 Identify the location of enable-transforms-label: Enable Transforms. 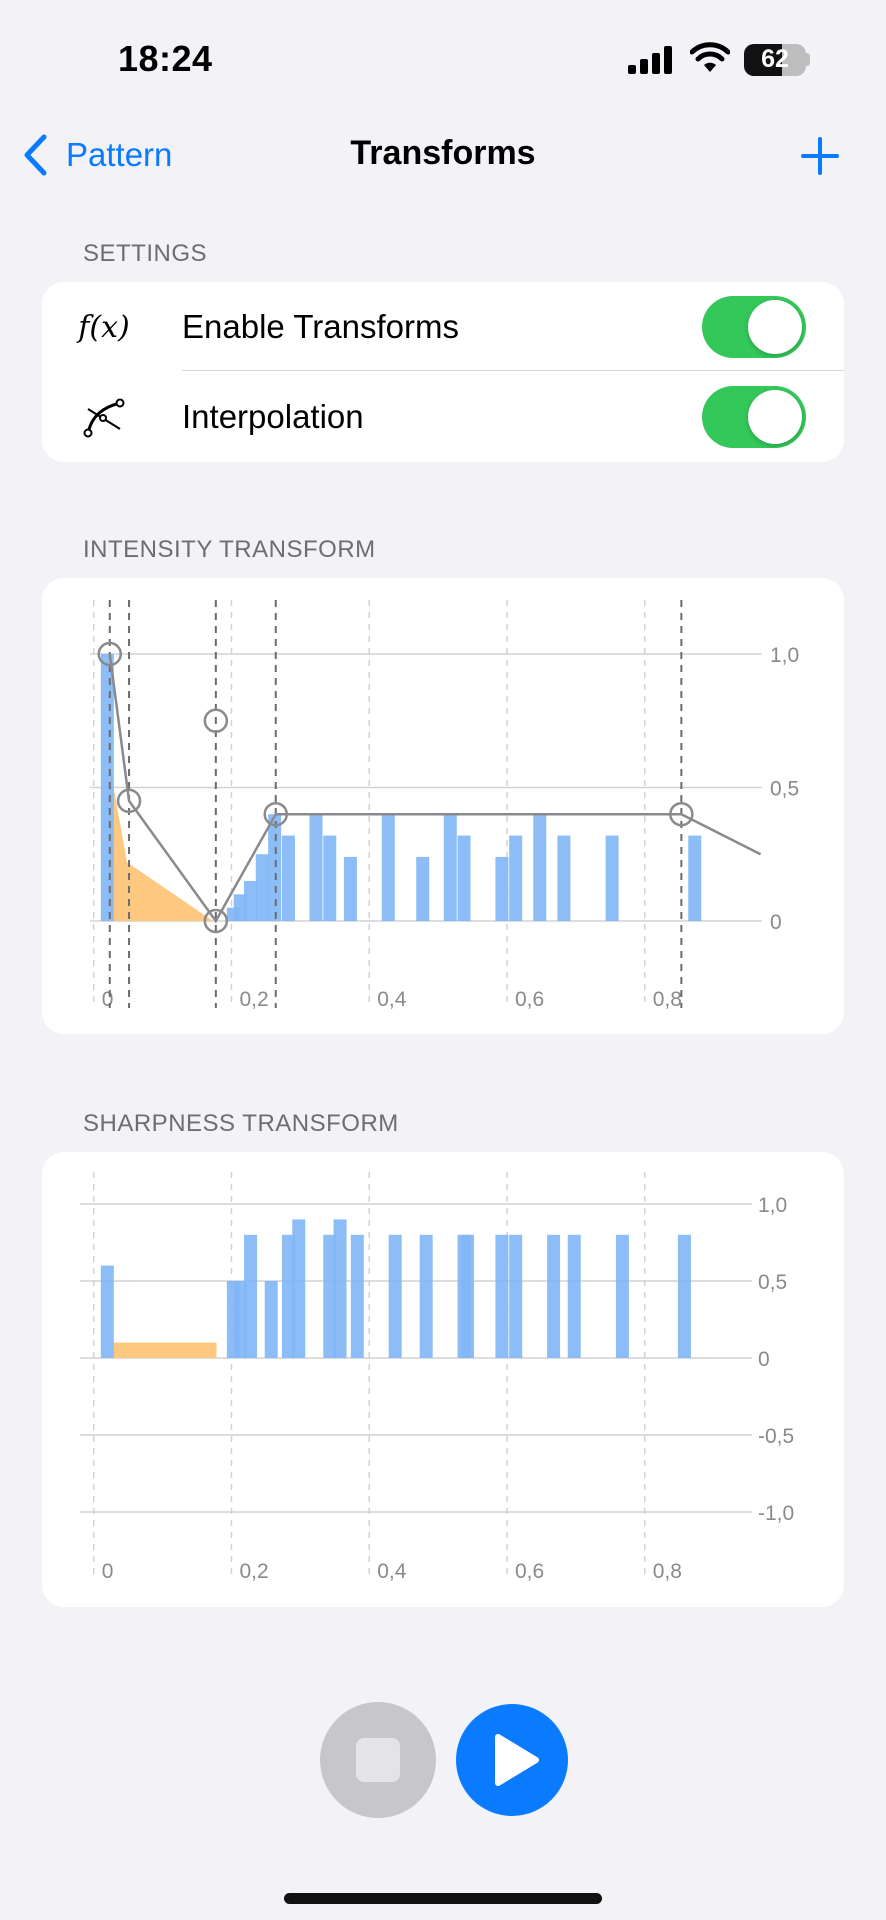
(320, 326).